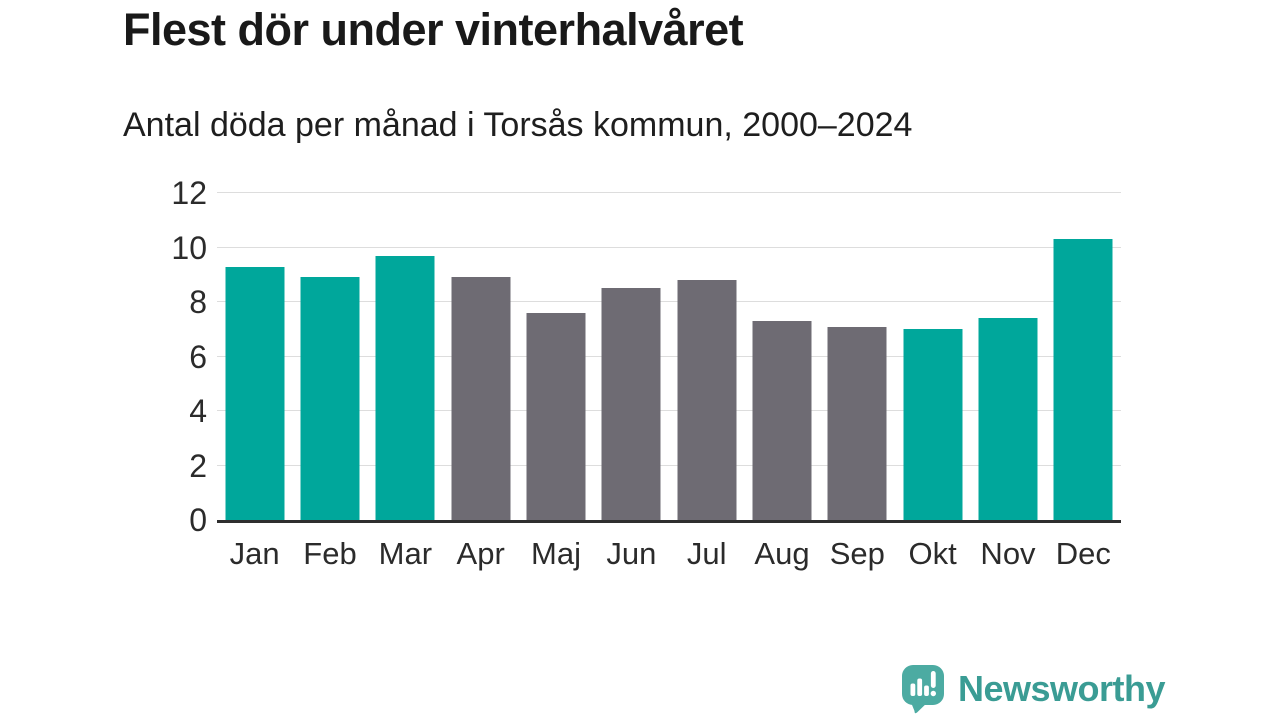 This screenshot has width=1280, height=720. I want to click on x-tick-label-jan: Jan, so click(254, 553).